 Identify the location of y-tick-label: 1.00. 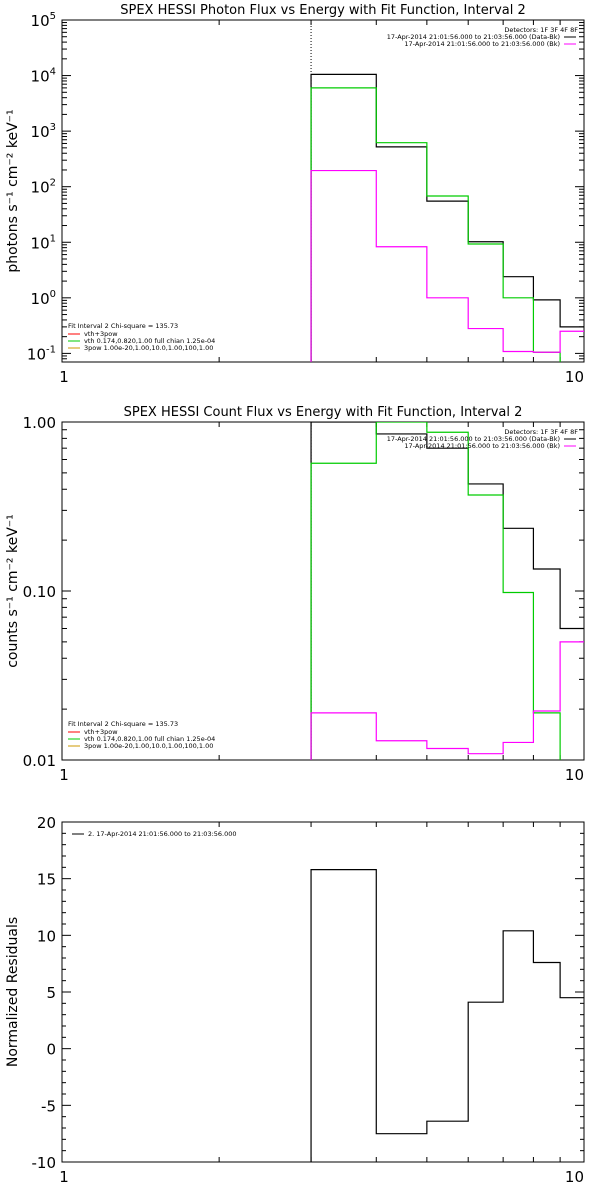
(39, 423).